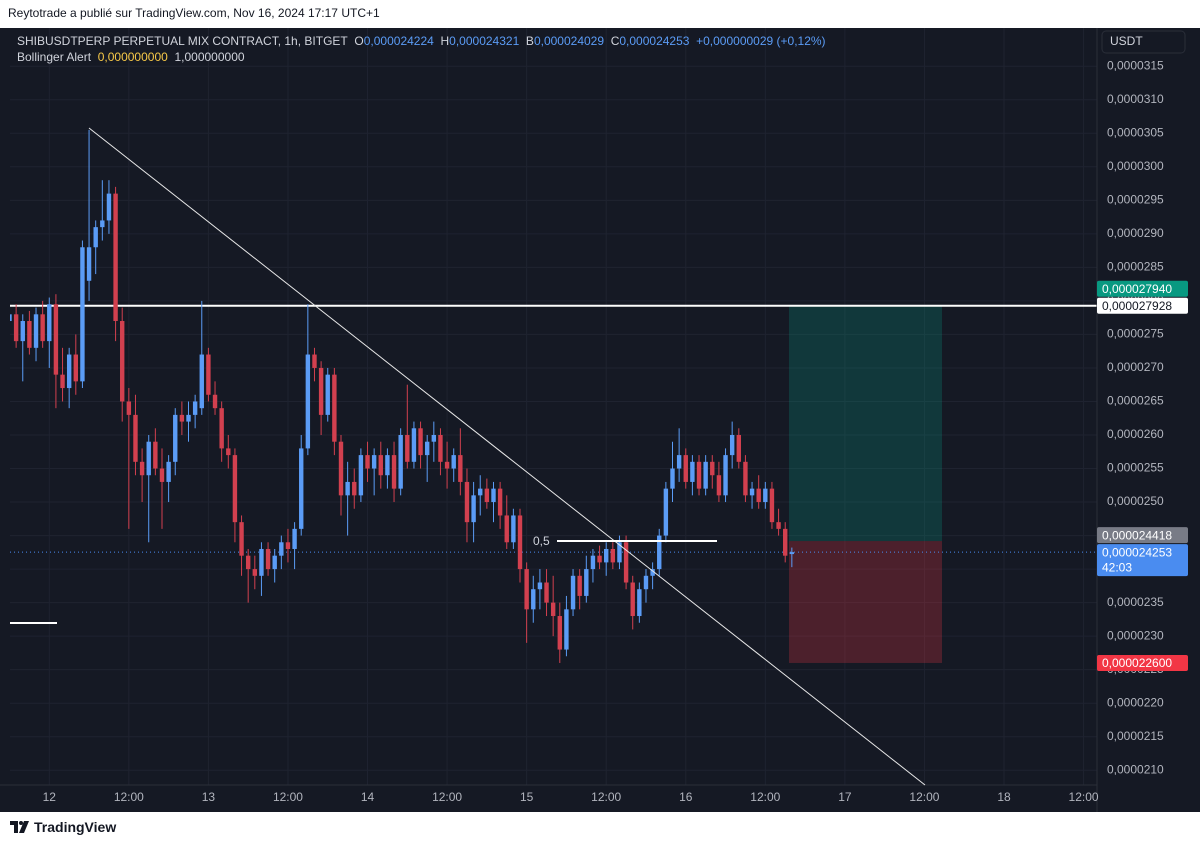  What do you see at coordinates (1135, 736) in the screenshot?
I see `y-tick-label: 0,0000215` at bounding box center [1135, 736].